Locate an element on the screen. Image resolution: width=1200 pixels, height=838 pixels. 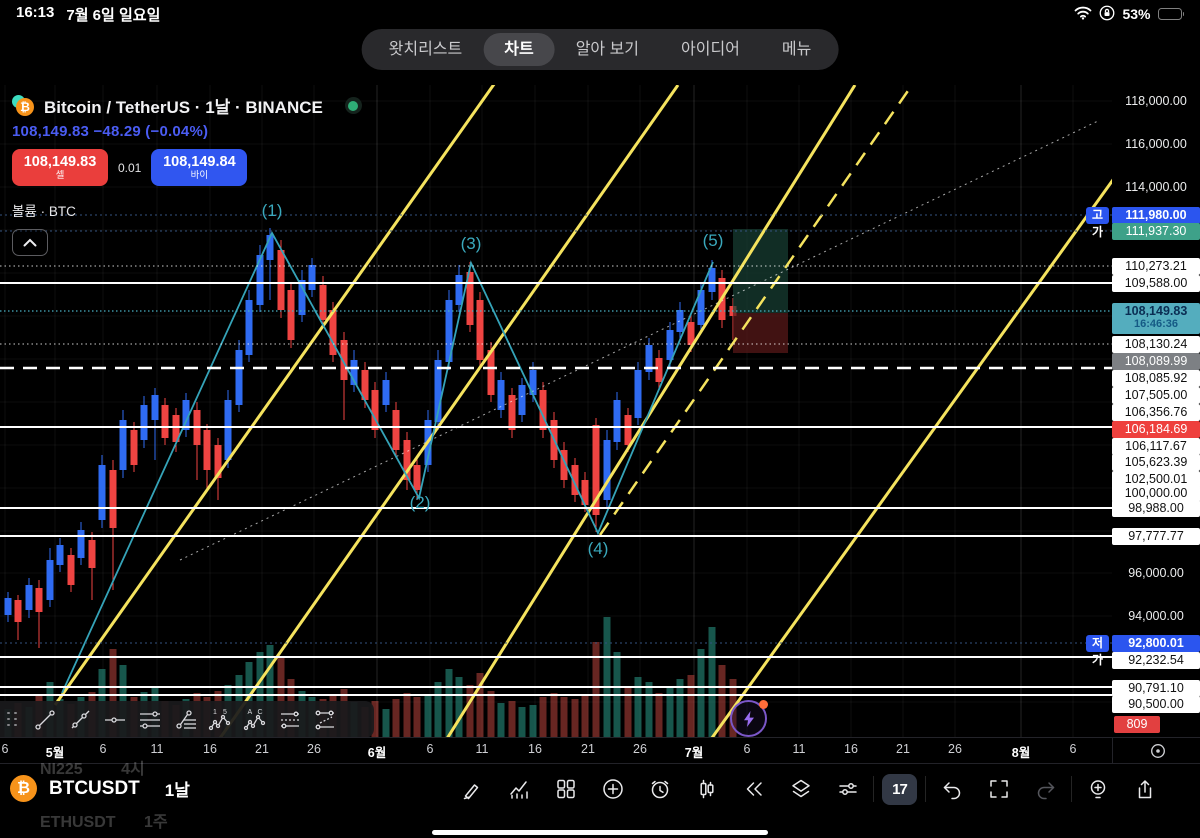
picker-item-below: ETHUSDT 1주 is located at coordinates (104, 822).